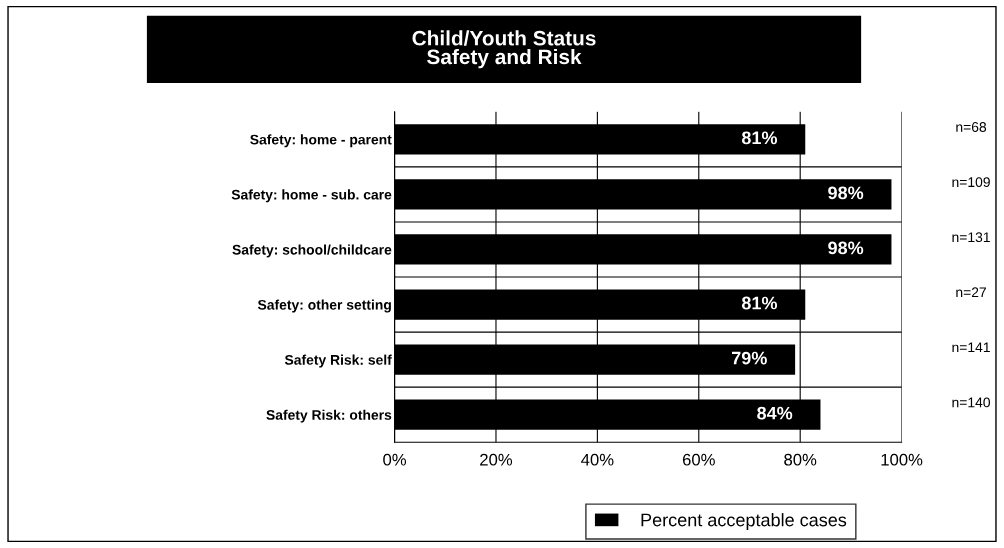 The image size is (1004, 548). I want to click on x-tick-label: 60%, so click(698, 459).